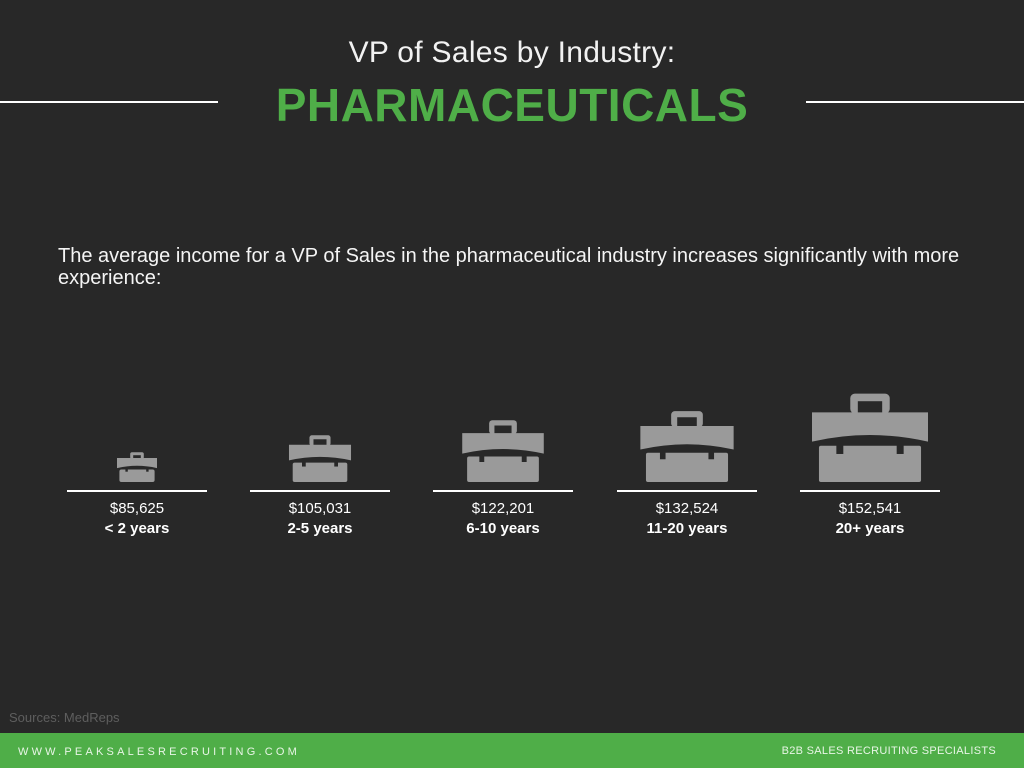  What do you see at coordinates (319, 528) in the screenshot?
I see `category-label: 2-5 years` at bounding box center [319, 528].